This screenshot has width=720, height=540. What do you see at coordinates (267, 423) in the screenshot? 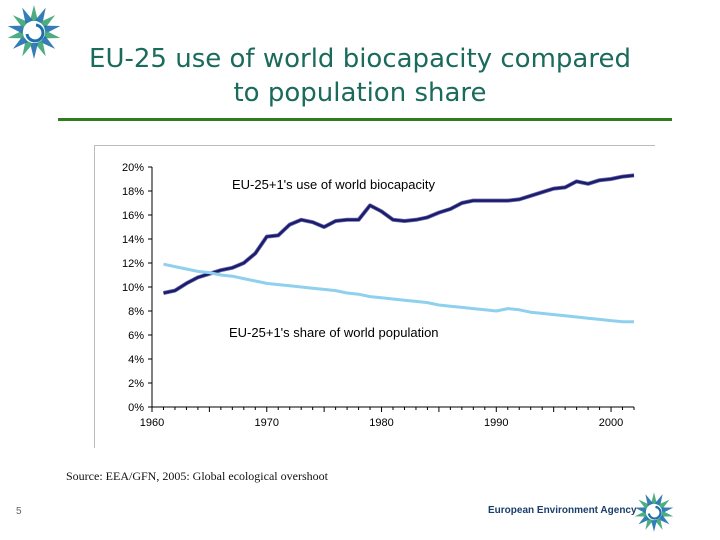
I see `x-tick-label: 1970` at bounding box center [267, 423].